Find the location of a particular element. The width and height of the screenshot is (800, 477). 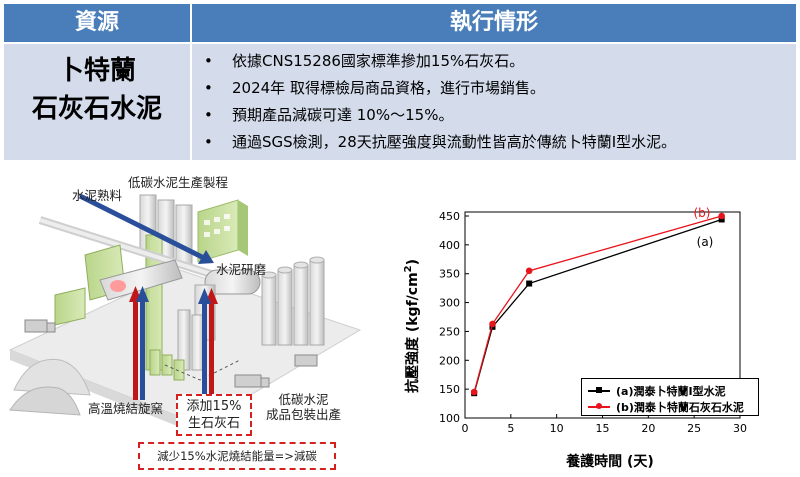

additive-box is located at coordinates (214, 415).